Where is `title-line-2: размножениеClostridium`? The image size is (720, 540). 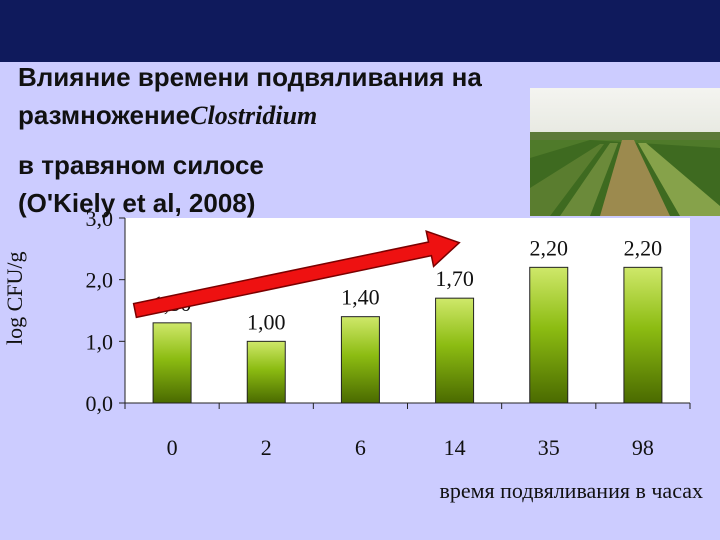
title-line-2: размножениеClostridium is located at coordinates (167, 115).